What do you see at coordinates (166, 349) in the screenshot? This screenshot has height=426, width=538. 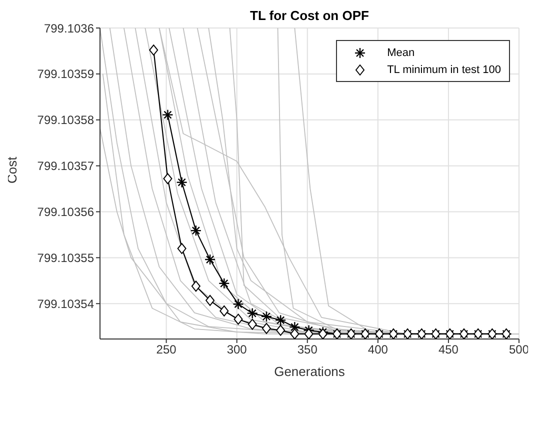 I see `x-tick-label: 250` at bounding box center [166, 349].